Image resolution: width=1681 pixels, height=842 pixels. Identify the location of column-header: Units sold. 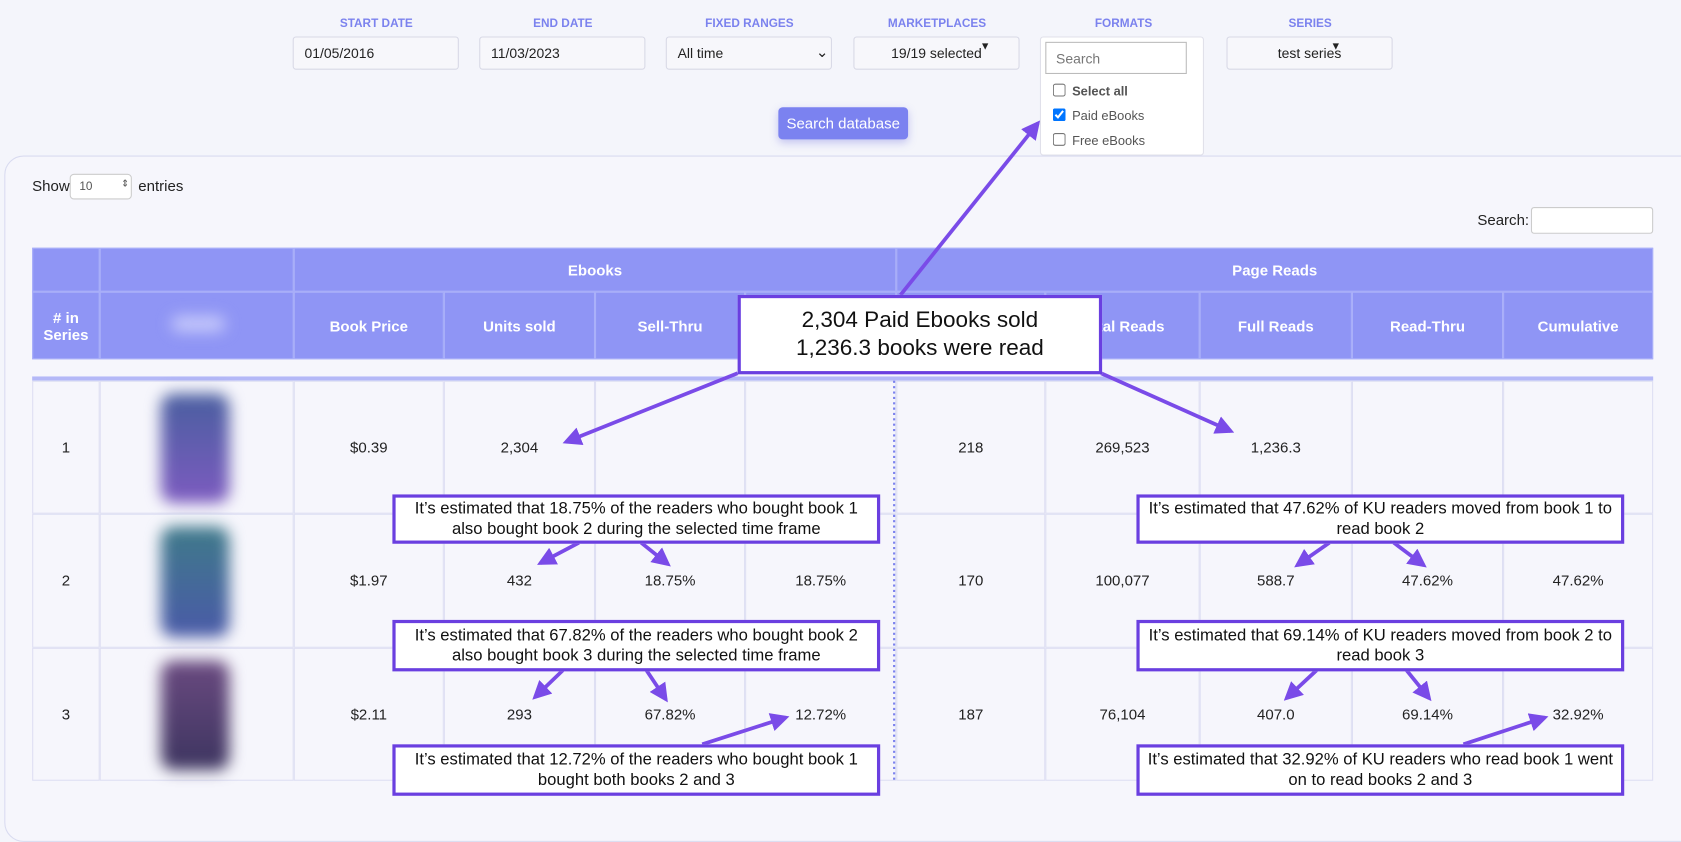
(519, 325).